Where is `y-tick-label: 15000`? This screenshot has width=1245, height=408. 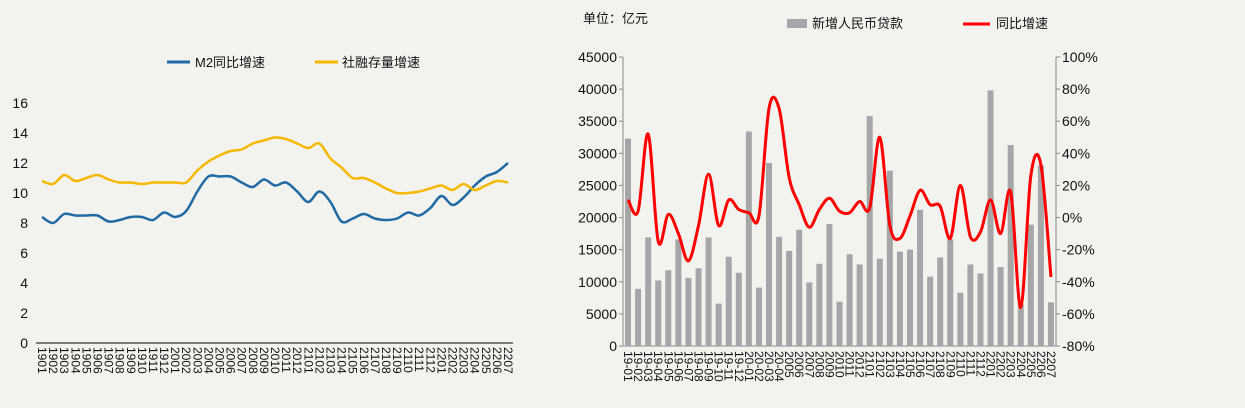 y-tick-label: 15000 is located at coordinates (597, 250).